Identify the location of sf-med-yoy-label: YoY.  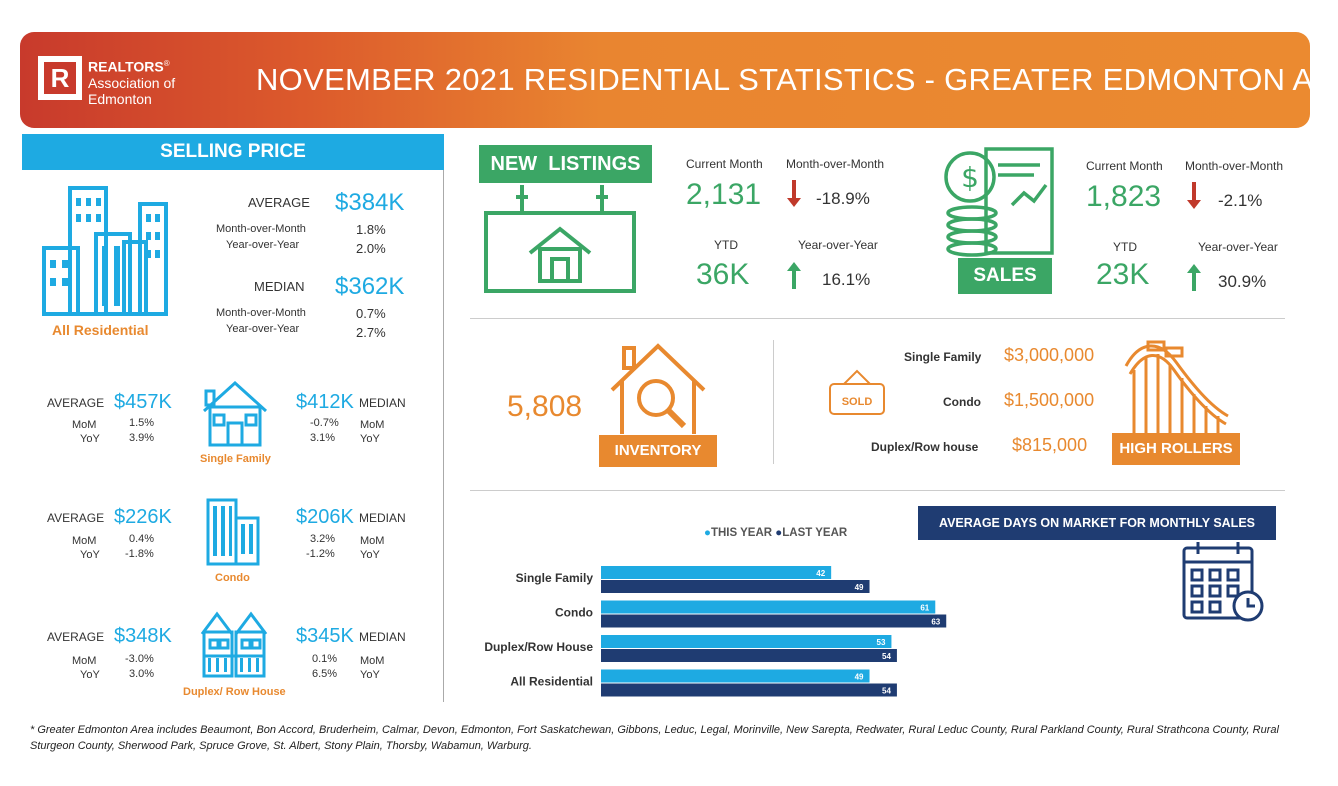
(370, 439).